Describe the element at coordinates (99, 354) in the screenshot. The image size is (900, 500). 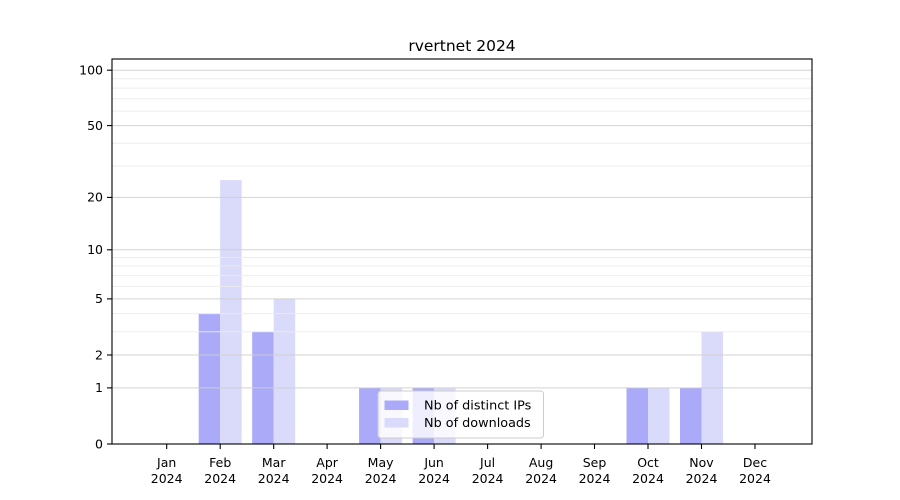
I see `y-tick-label-2: 2` at that location.